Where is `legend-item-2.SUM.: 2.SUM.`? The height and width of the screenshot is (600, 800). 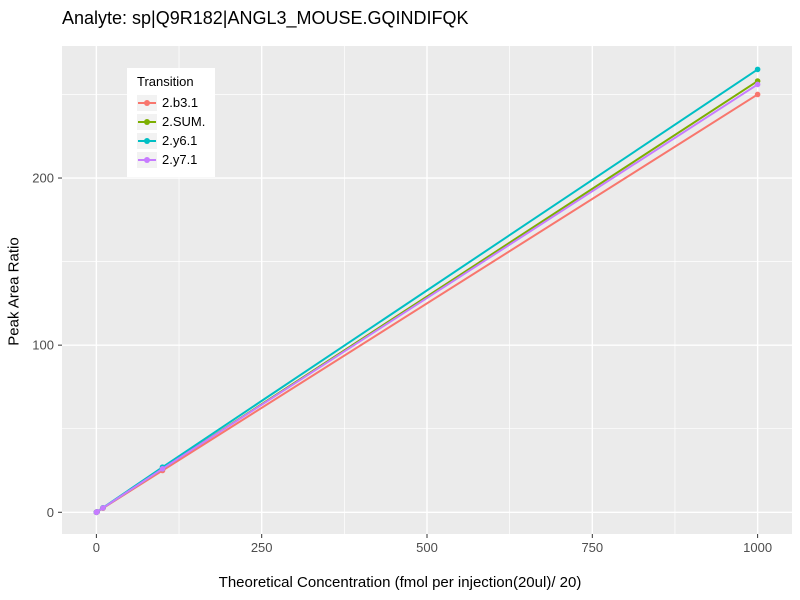 legend-item-2.SUM.: 2.SUM. is located at coordinates (171, 121).